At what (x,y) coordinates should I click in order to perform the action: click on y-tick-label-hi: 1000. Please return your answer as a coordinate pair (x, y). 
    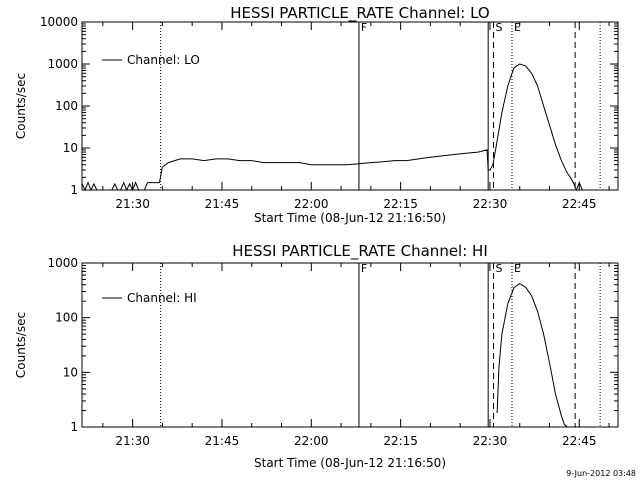
    Looking at the image, I should click on (62, 263).